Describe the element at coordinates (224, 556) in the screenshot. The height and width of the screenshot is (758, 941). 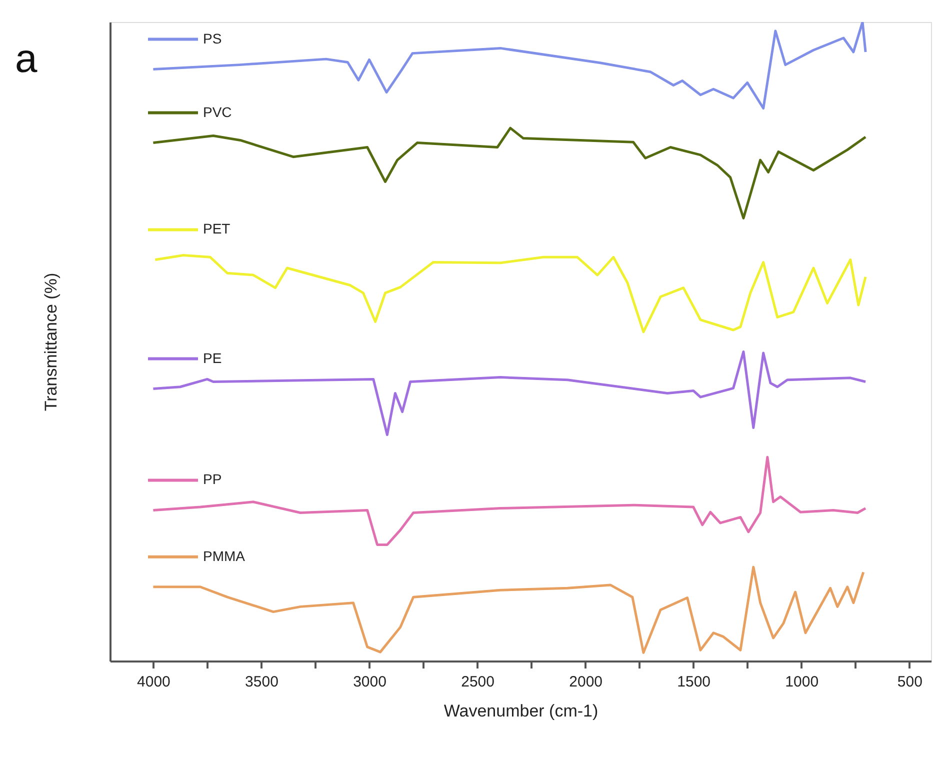
I see `legend-label: PMMA` at that location.